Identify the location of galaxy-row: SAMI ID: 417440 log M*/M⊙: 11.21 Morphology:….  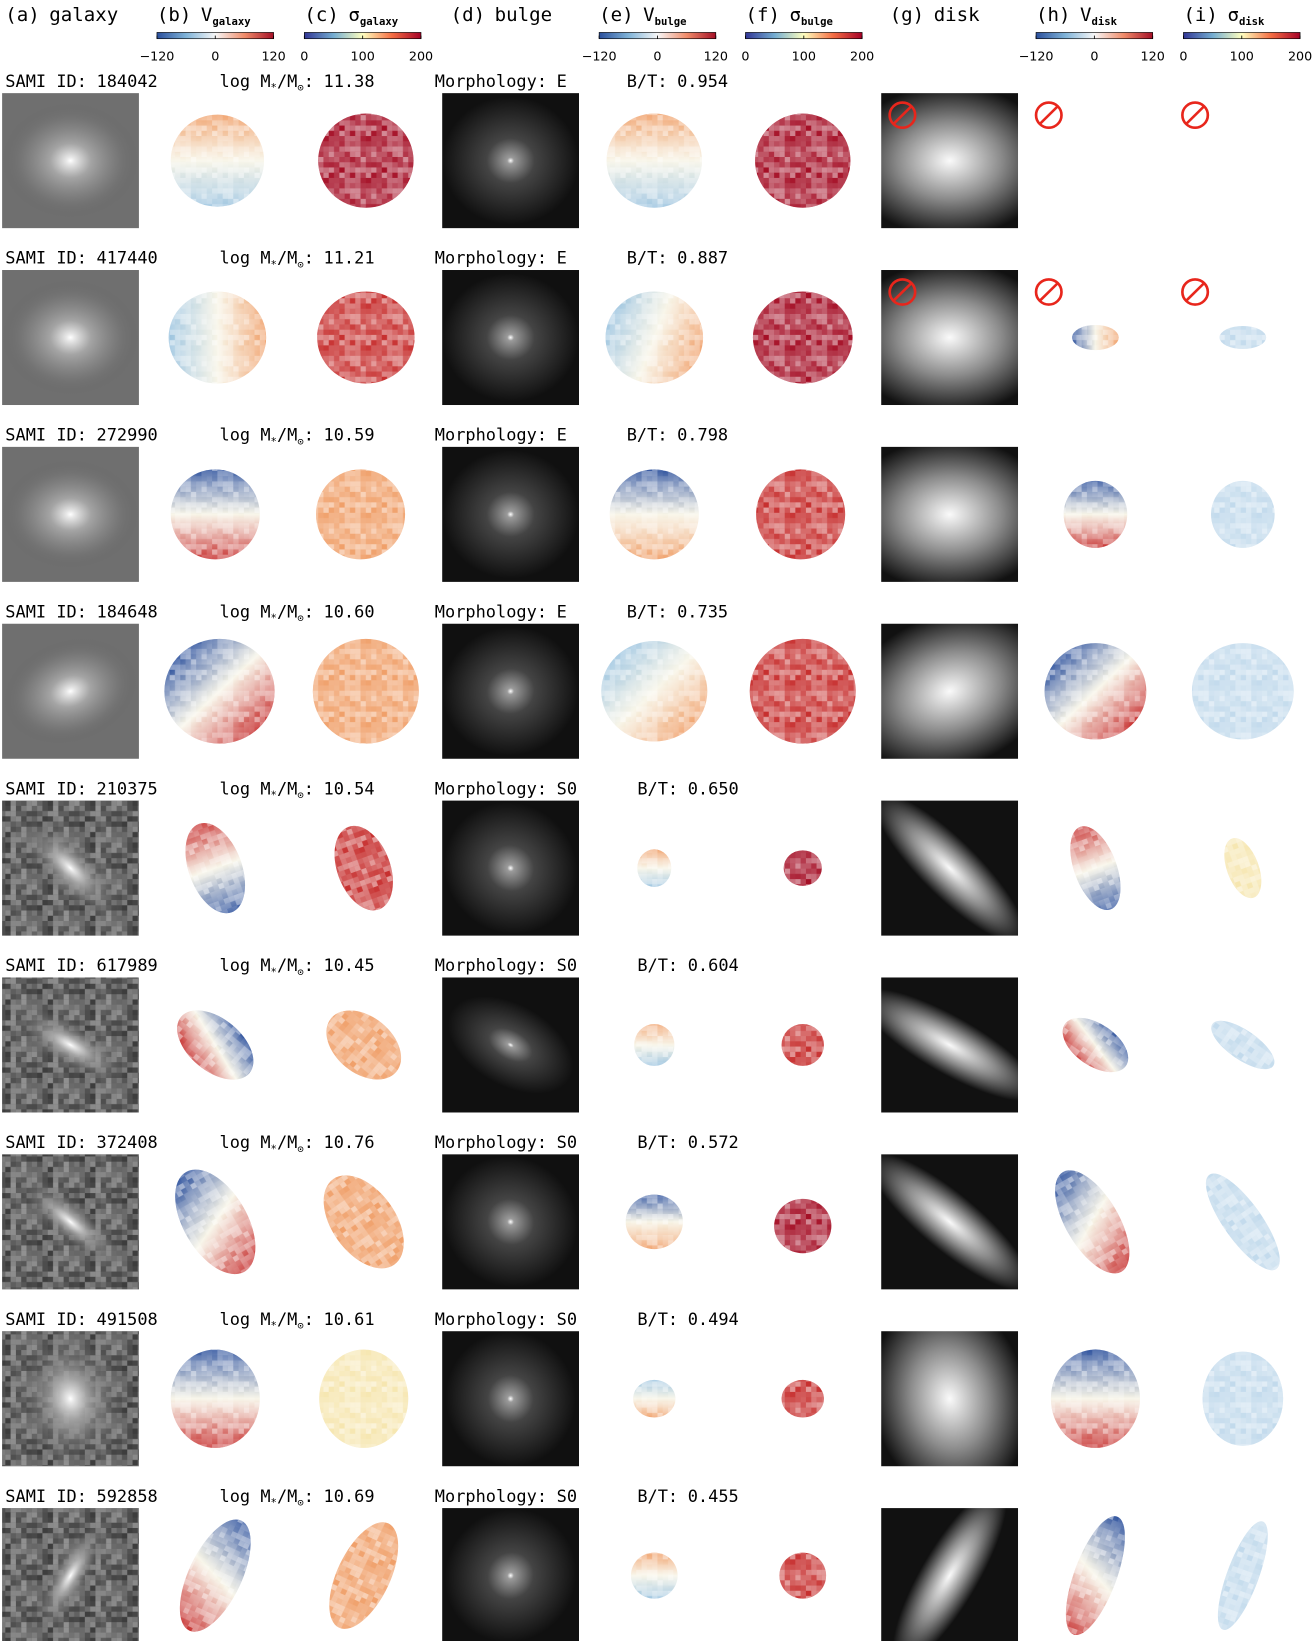
(634, 327).